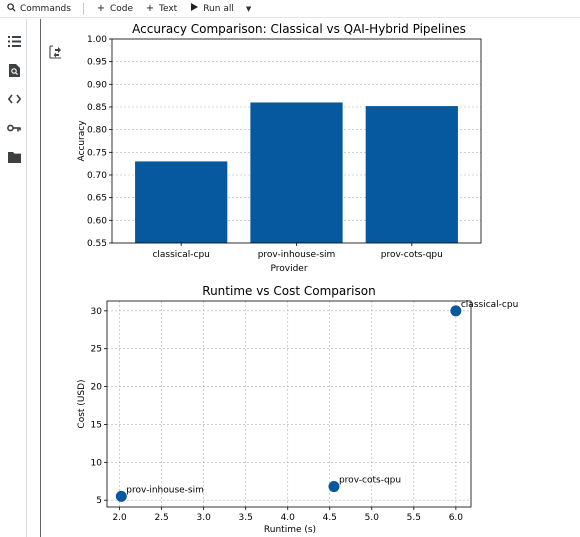 Image resolution: width=580 pixels, height=537 pixels. What do you see at coordinates (290, 9) in the screenshot?
I see `notebook-toolbar: Commands + Code + Text Run all ▼` at bounding box center [290, 9].